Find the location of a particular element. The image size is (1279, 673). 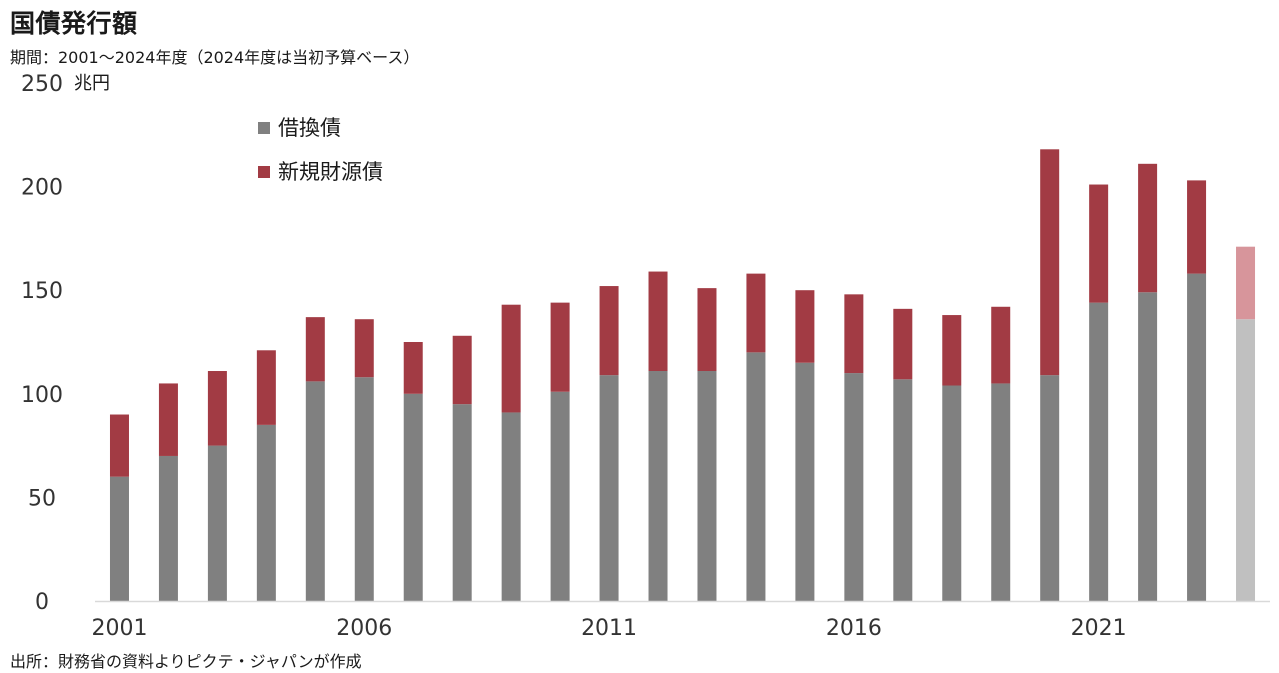

y-tick-label: 150 is located at coordinates (42, 291).